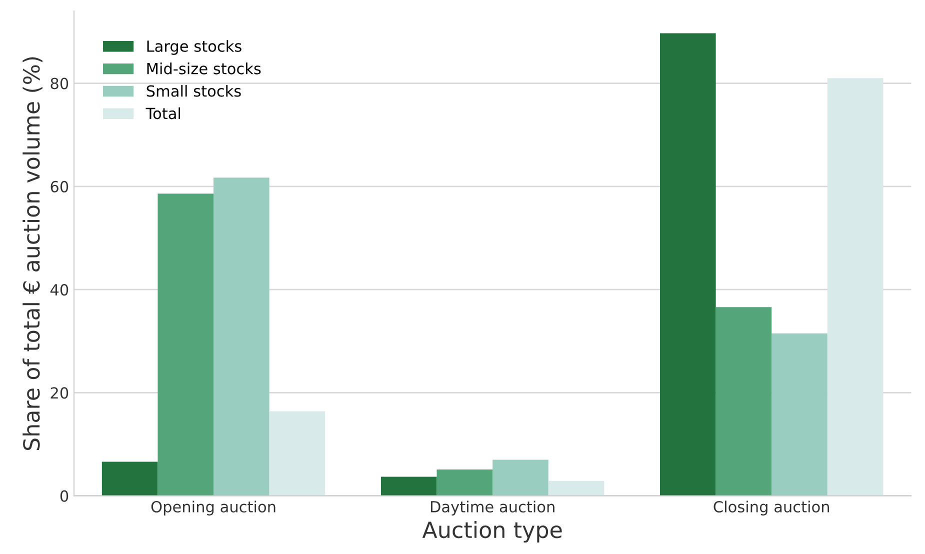  What do you see at coordinates (32, 253) in the screenshot?
I see `y-axis-title: Share of total € auction volume (%)` at bounding box center [32, 253].